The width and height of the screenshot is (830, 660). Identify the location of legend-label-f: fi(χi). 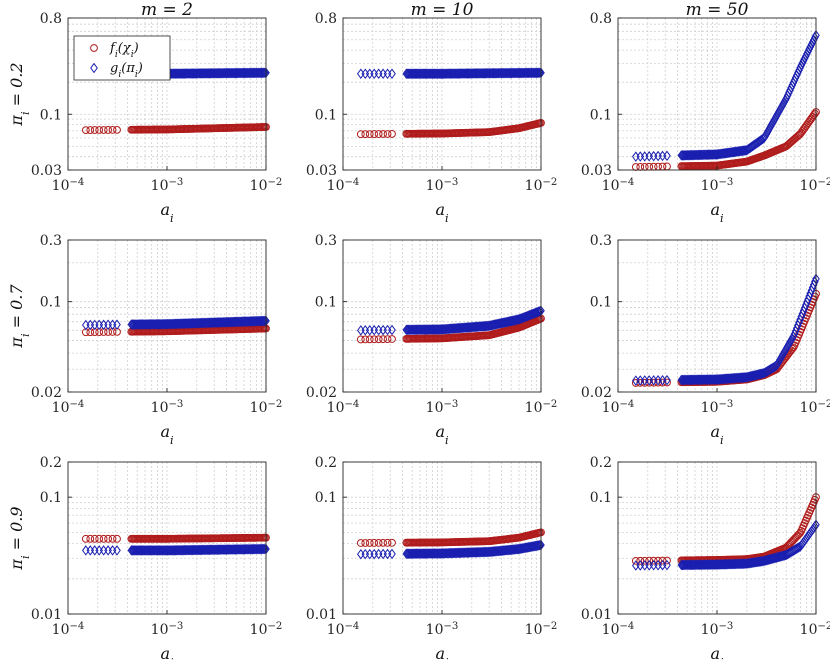
(124, 50).